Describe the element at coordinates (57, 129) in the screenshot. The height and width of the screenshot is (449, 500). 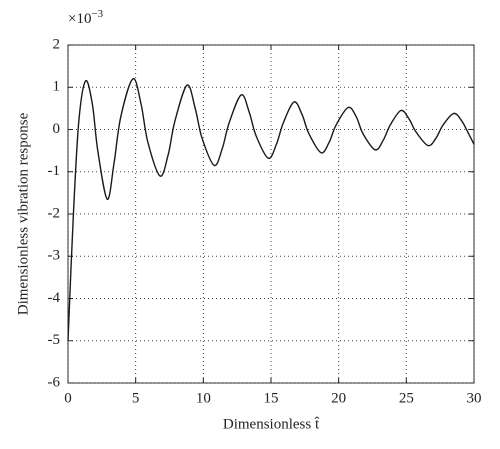
I see `y-tick-label: 0` at that location.